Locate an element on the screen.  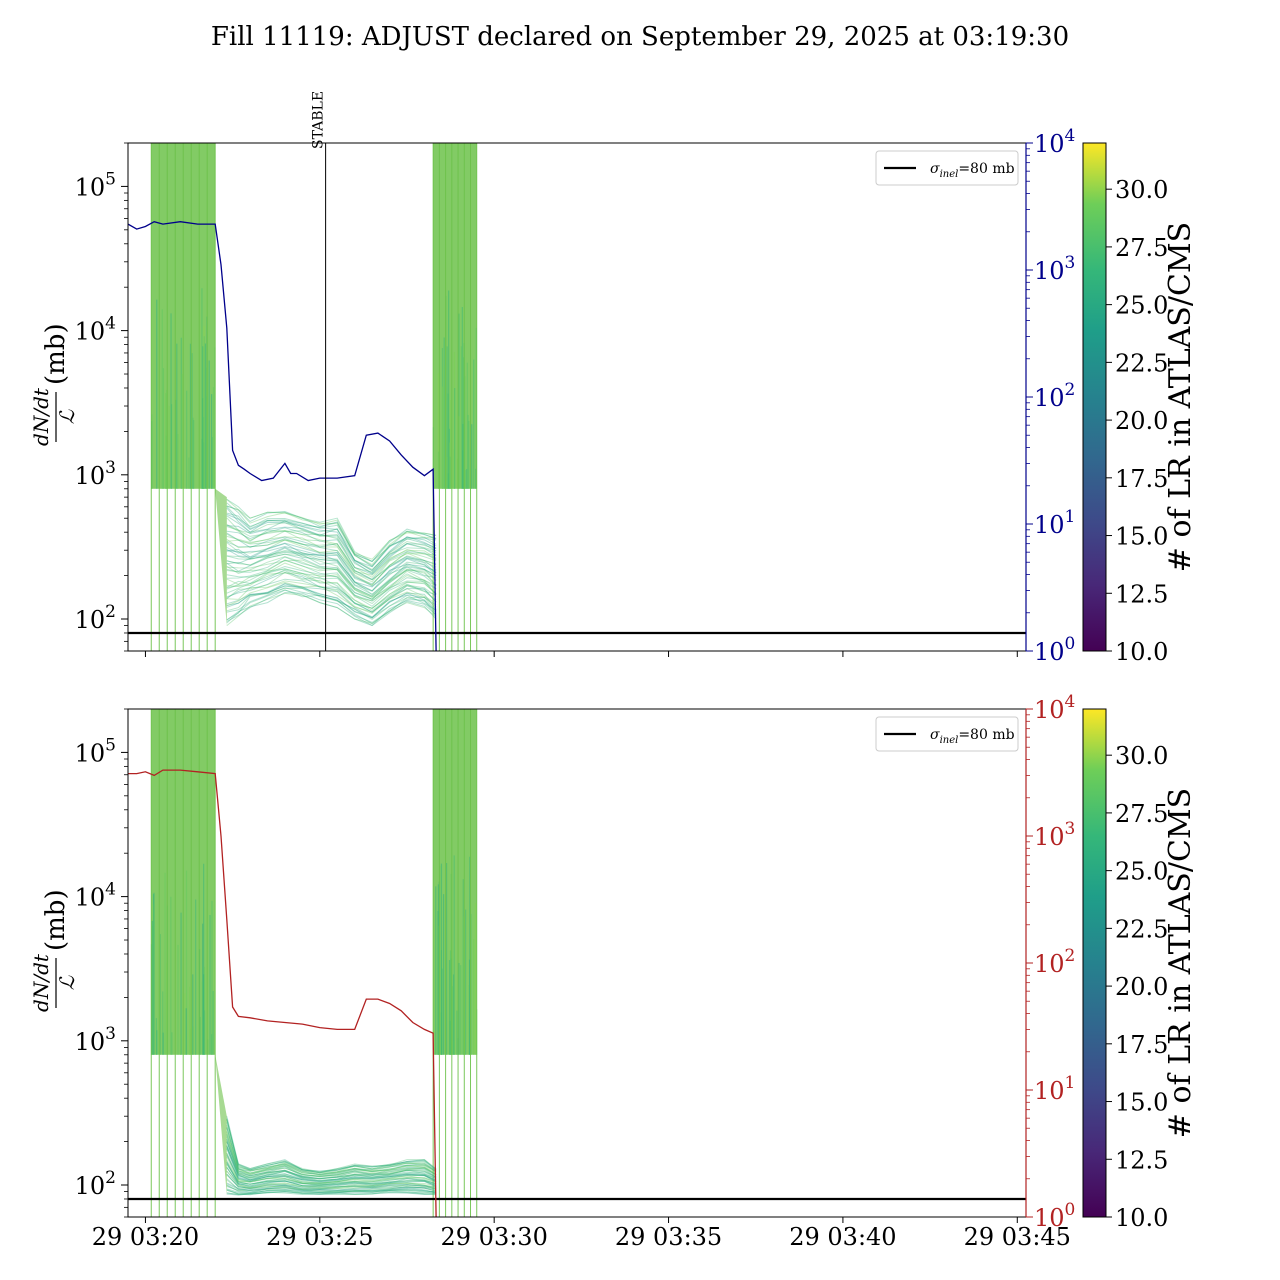
bundle-band is located at coordinates (326, 557).